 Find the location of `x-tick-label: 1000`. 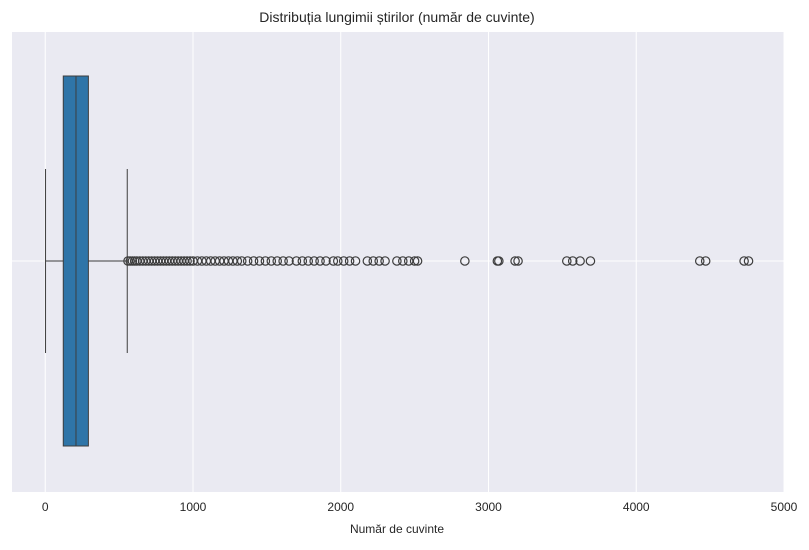

x-tick-label: 1000 is located at coordinates (193, 507).